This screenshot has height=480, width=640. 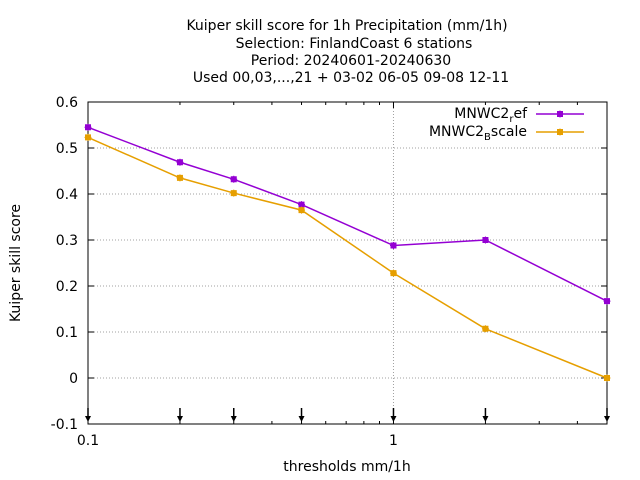 What do you see at coordinates (481, 114) in the screenshot?
I see `legend-label-1-main: MNWC2` at bounding box center [481, 114].